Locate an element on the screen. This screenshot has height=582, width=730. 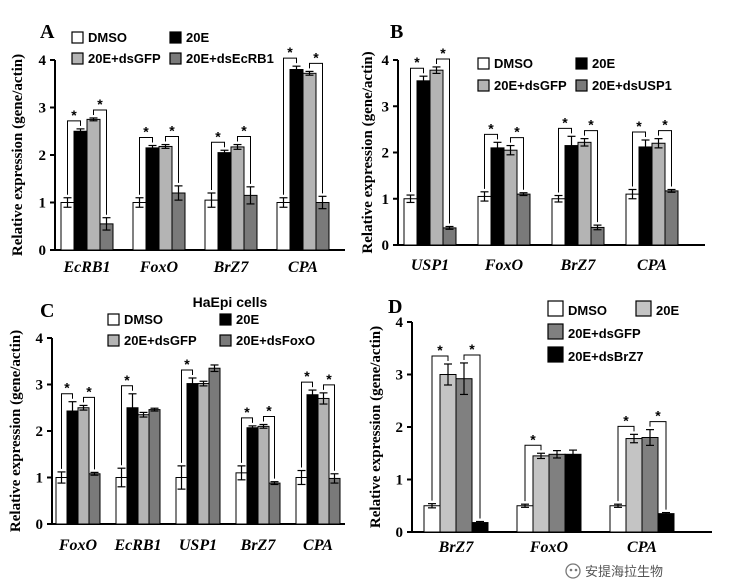
bar-20e-dsbrz7 is located at coordinates (666, 523).